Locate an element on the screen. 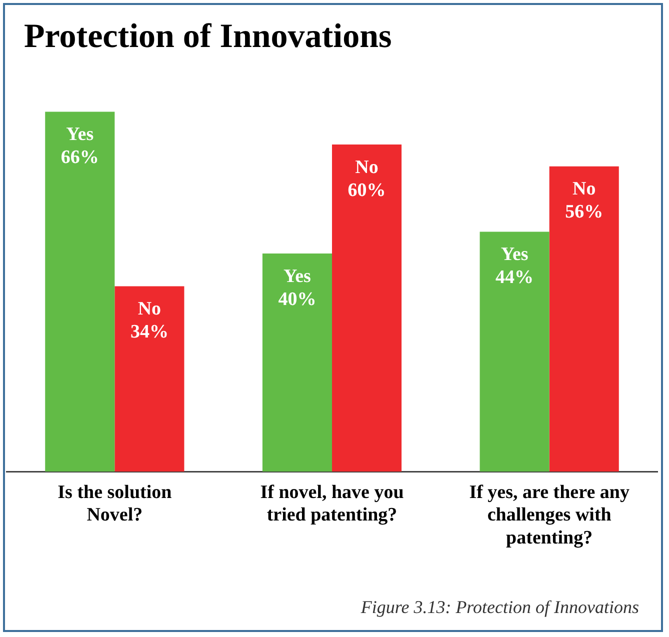 This screenshot has width=669, height=637. chart-title: Protection of Innovations is located at coordinates (208, 37).